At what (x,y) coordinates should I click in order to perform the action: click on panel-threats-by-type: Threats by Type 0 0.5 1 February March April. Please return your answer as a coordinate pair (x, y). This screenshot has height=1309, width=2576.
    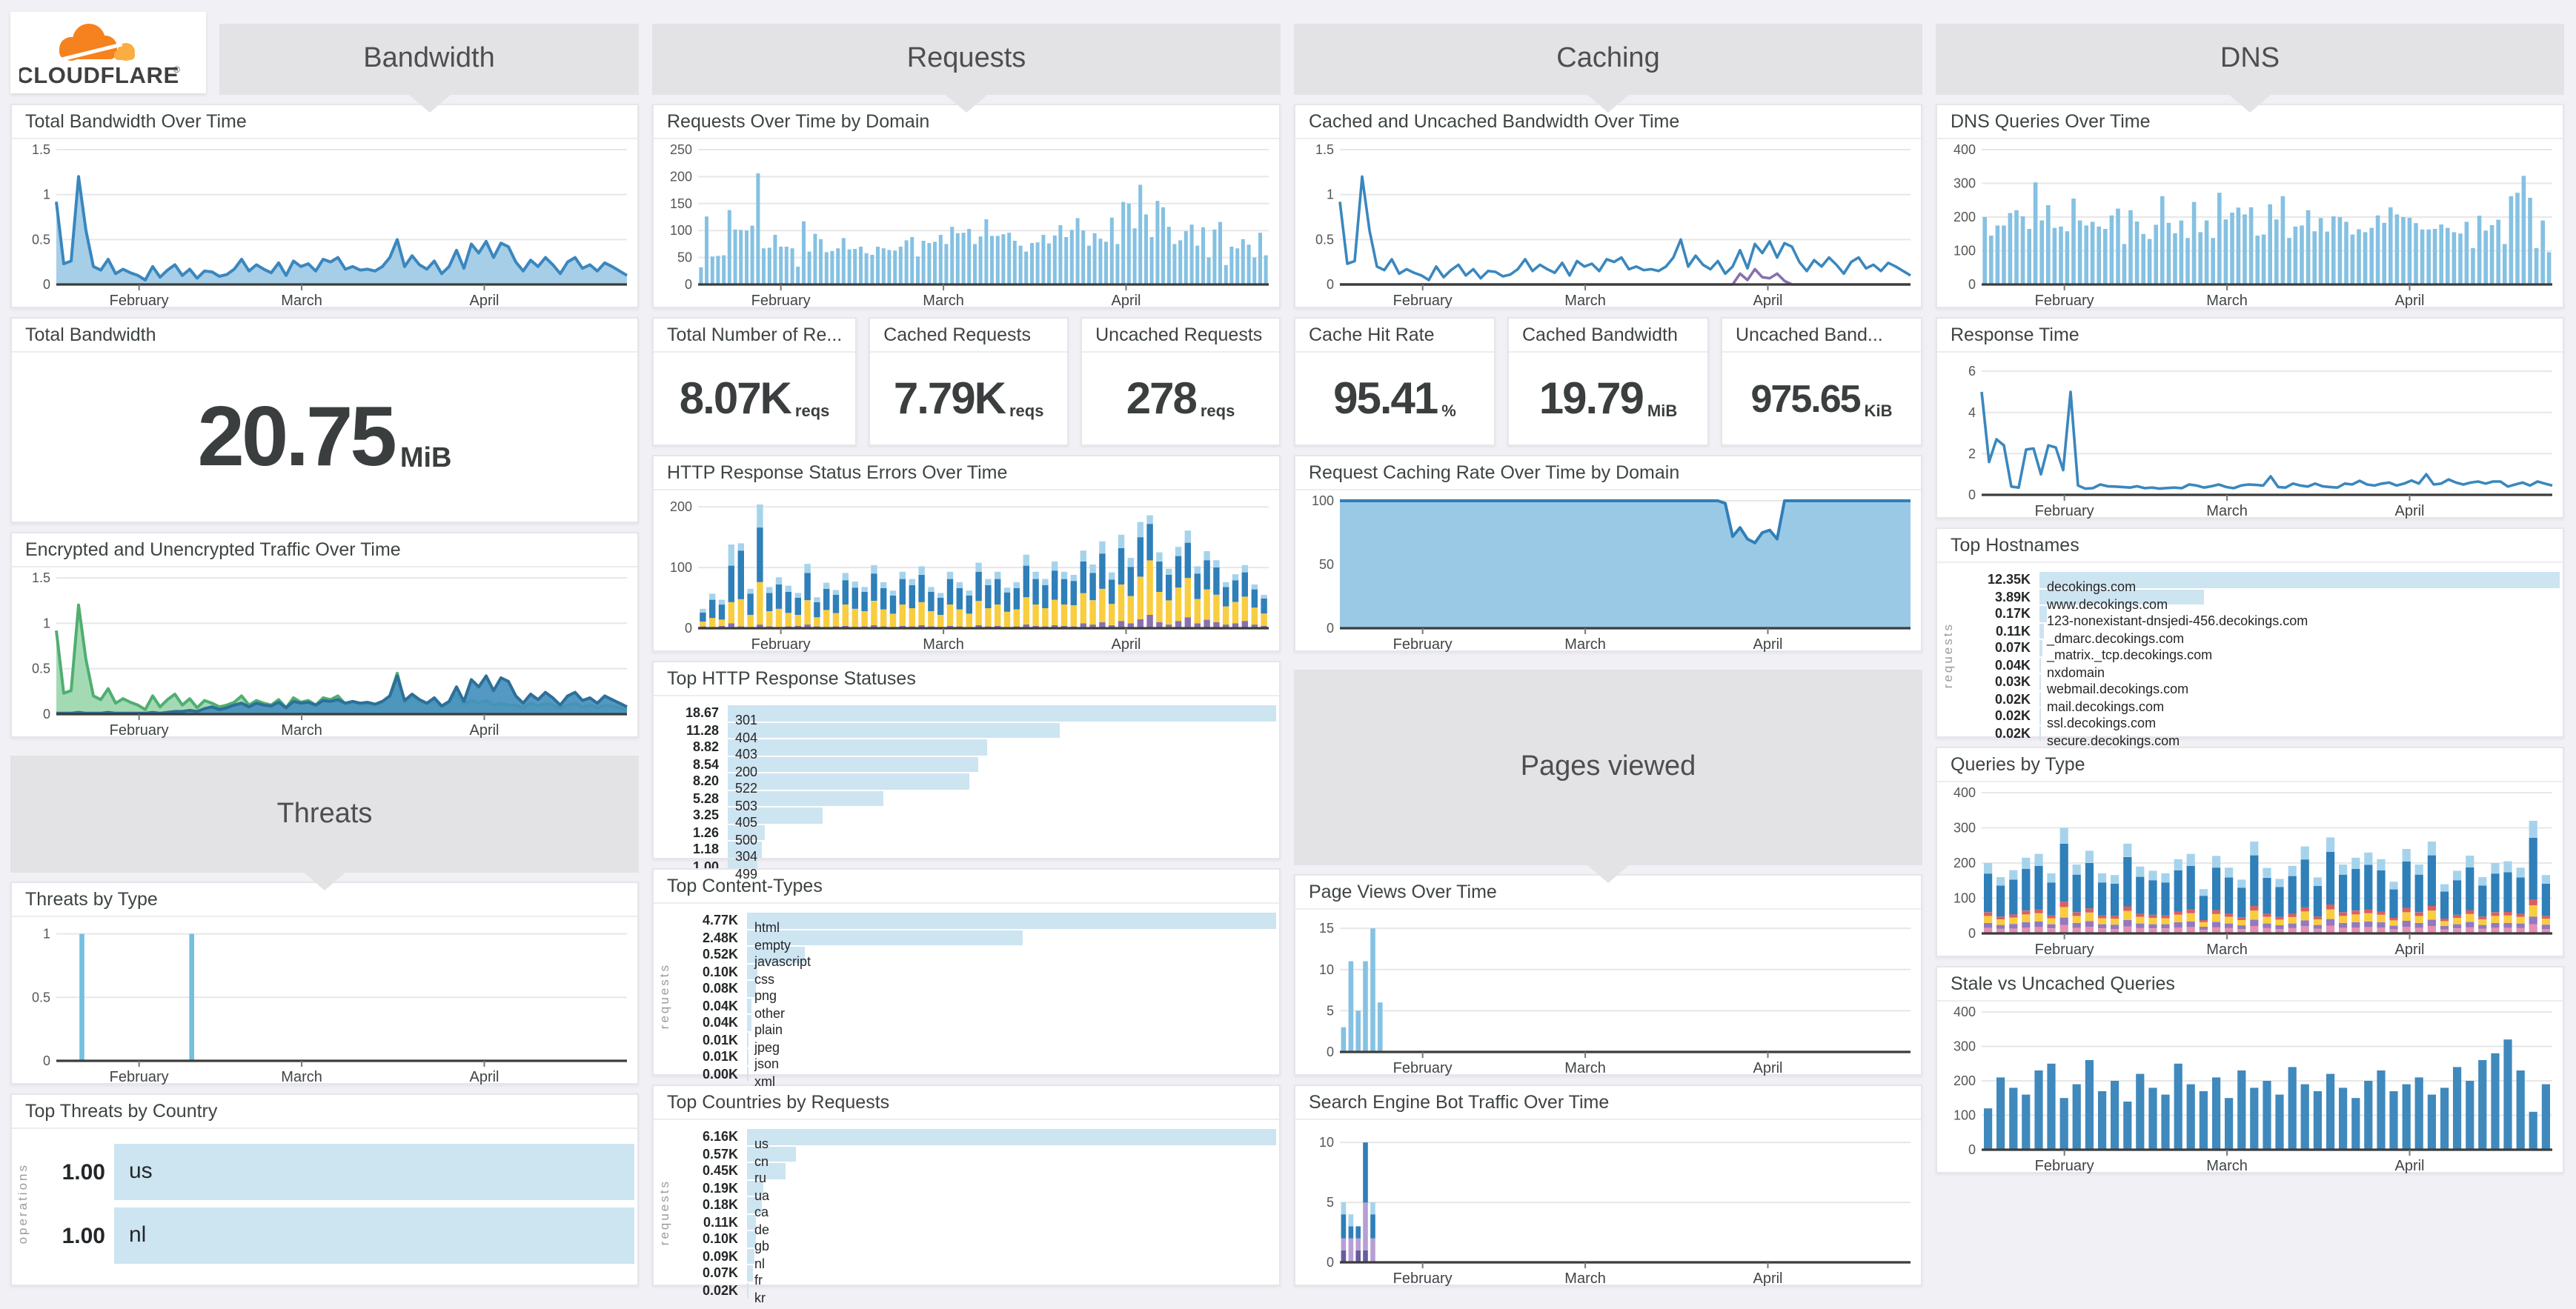
    Looking at the image, I should click on (324, 983).